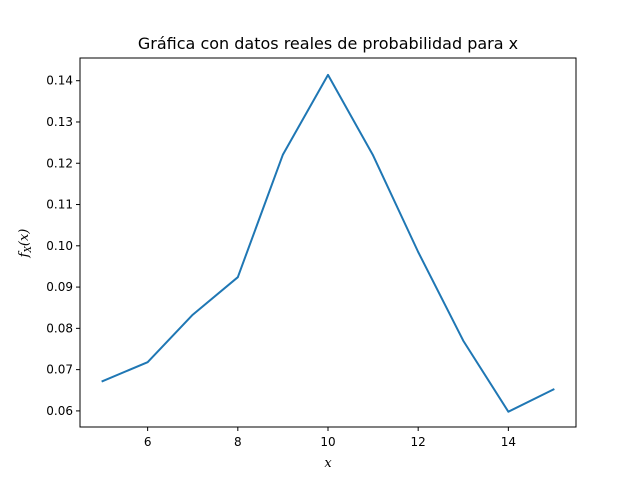 This screenshot has height=480, width=640. Describe the element at coordinates (327, 442) in the screenshot. I see `x-tick-label: 10` at that location.